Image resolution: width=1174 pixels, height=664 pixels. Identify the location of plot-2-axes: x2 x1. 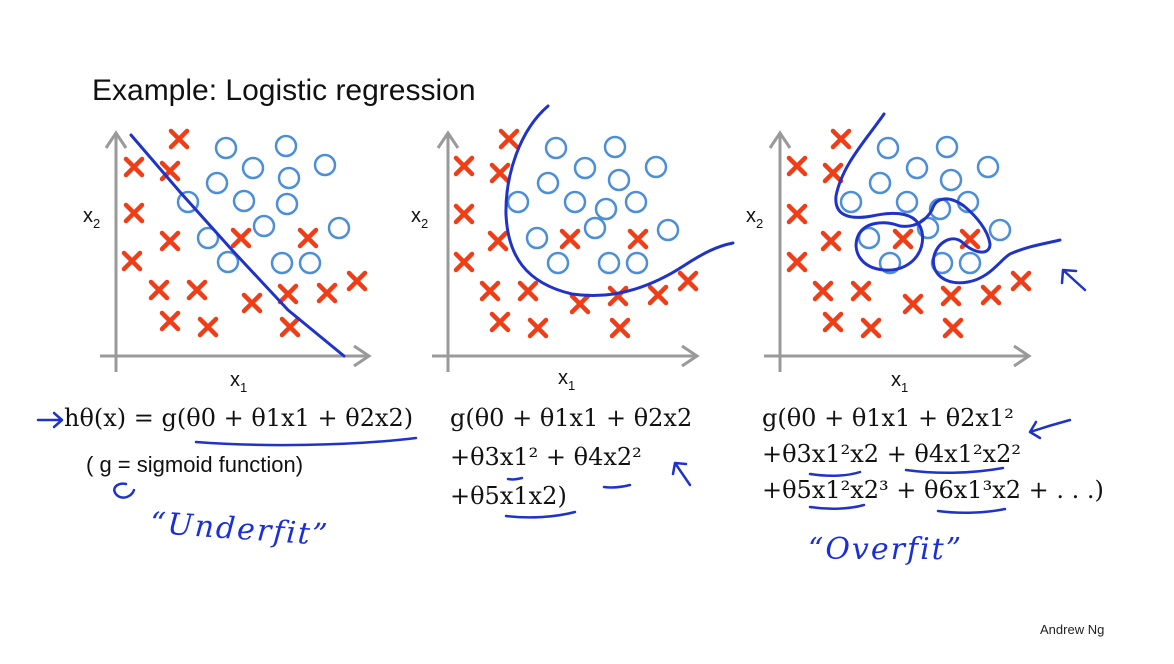
(555, 261).